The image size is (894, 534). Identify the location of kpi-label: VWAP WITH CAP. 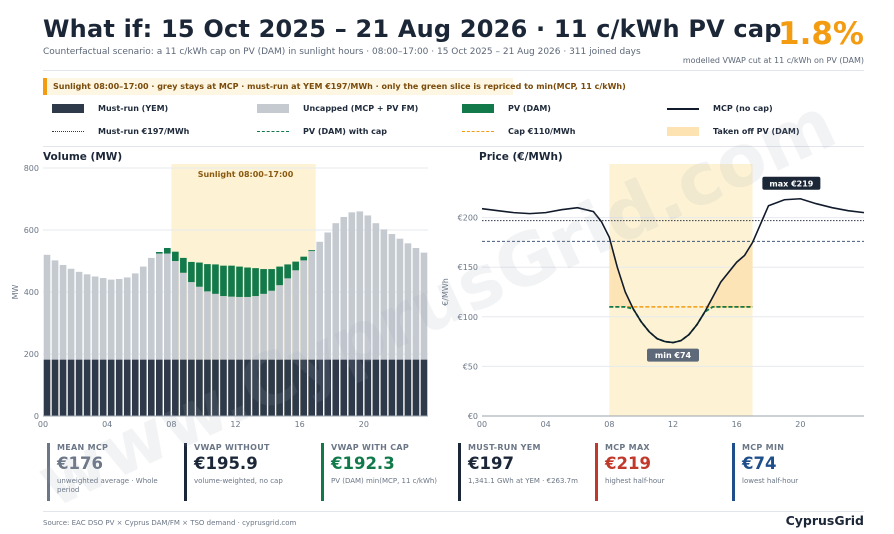
(370, 447).